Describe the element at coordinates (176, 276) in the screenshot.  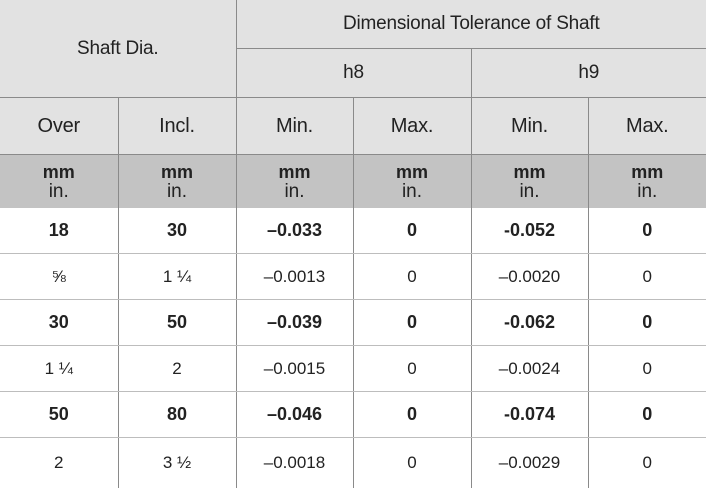
I see `incl-cell: 1 ¼` at that location.